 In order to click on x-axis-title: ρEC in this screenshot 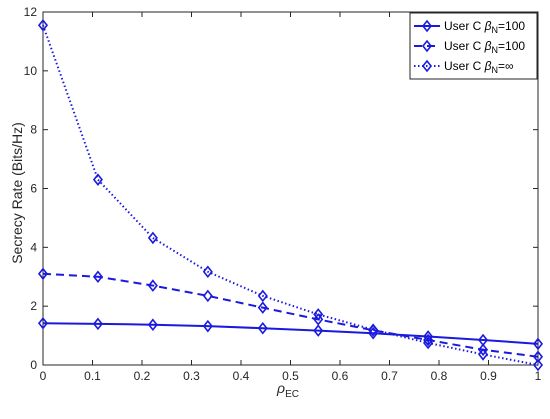, I will do `click(287, 390)`.